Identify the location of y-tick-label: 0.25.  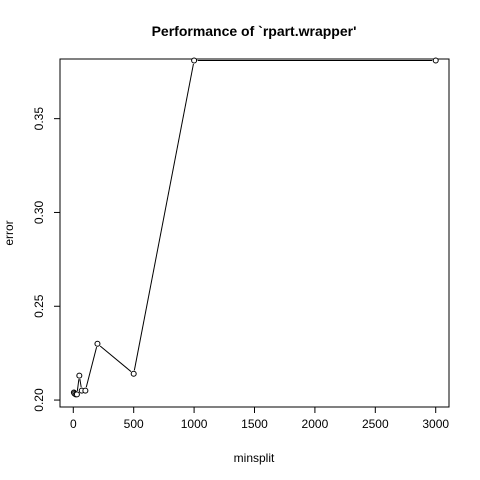
(39, 306).